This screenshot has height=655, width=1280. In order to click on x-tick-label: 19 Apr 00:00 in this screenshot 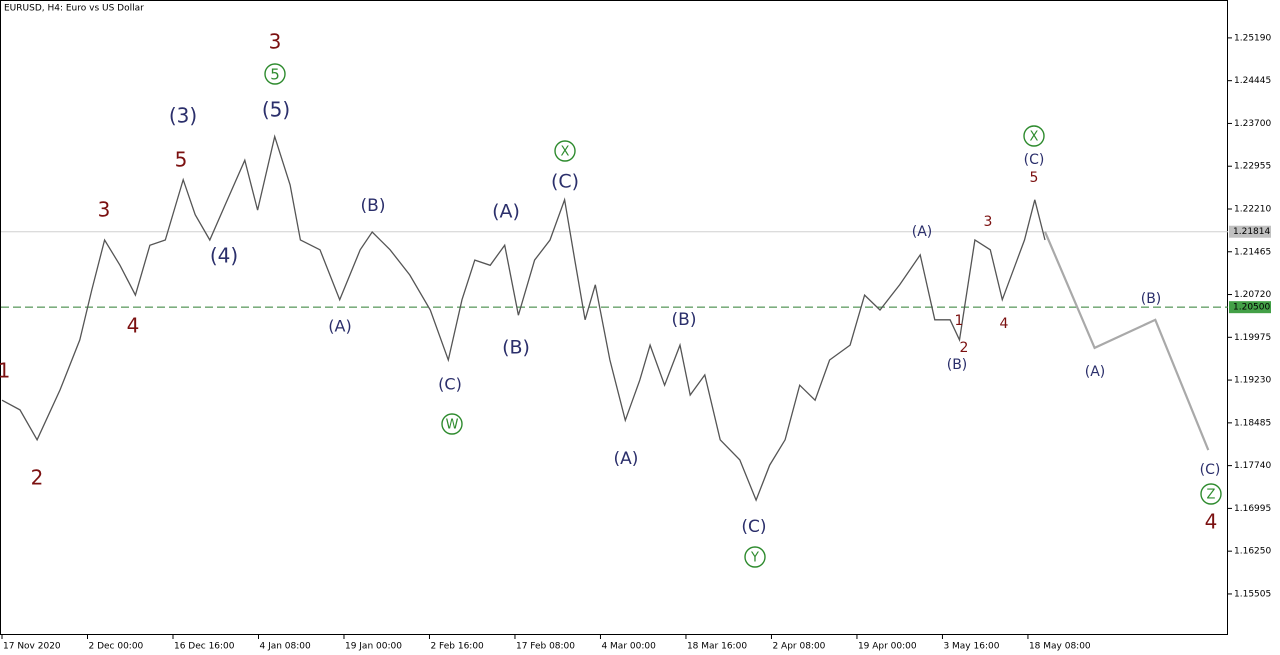, I will do `click(887, 647)`.